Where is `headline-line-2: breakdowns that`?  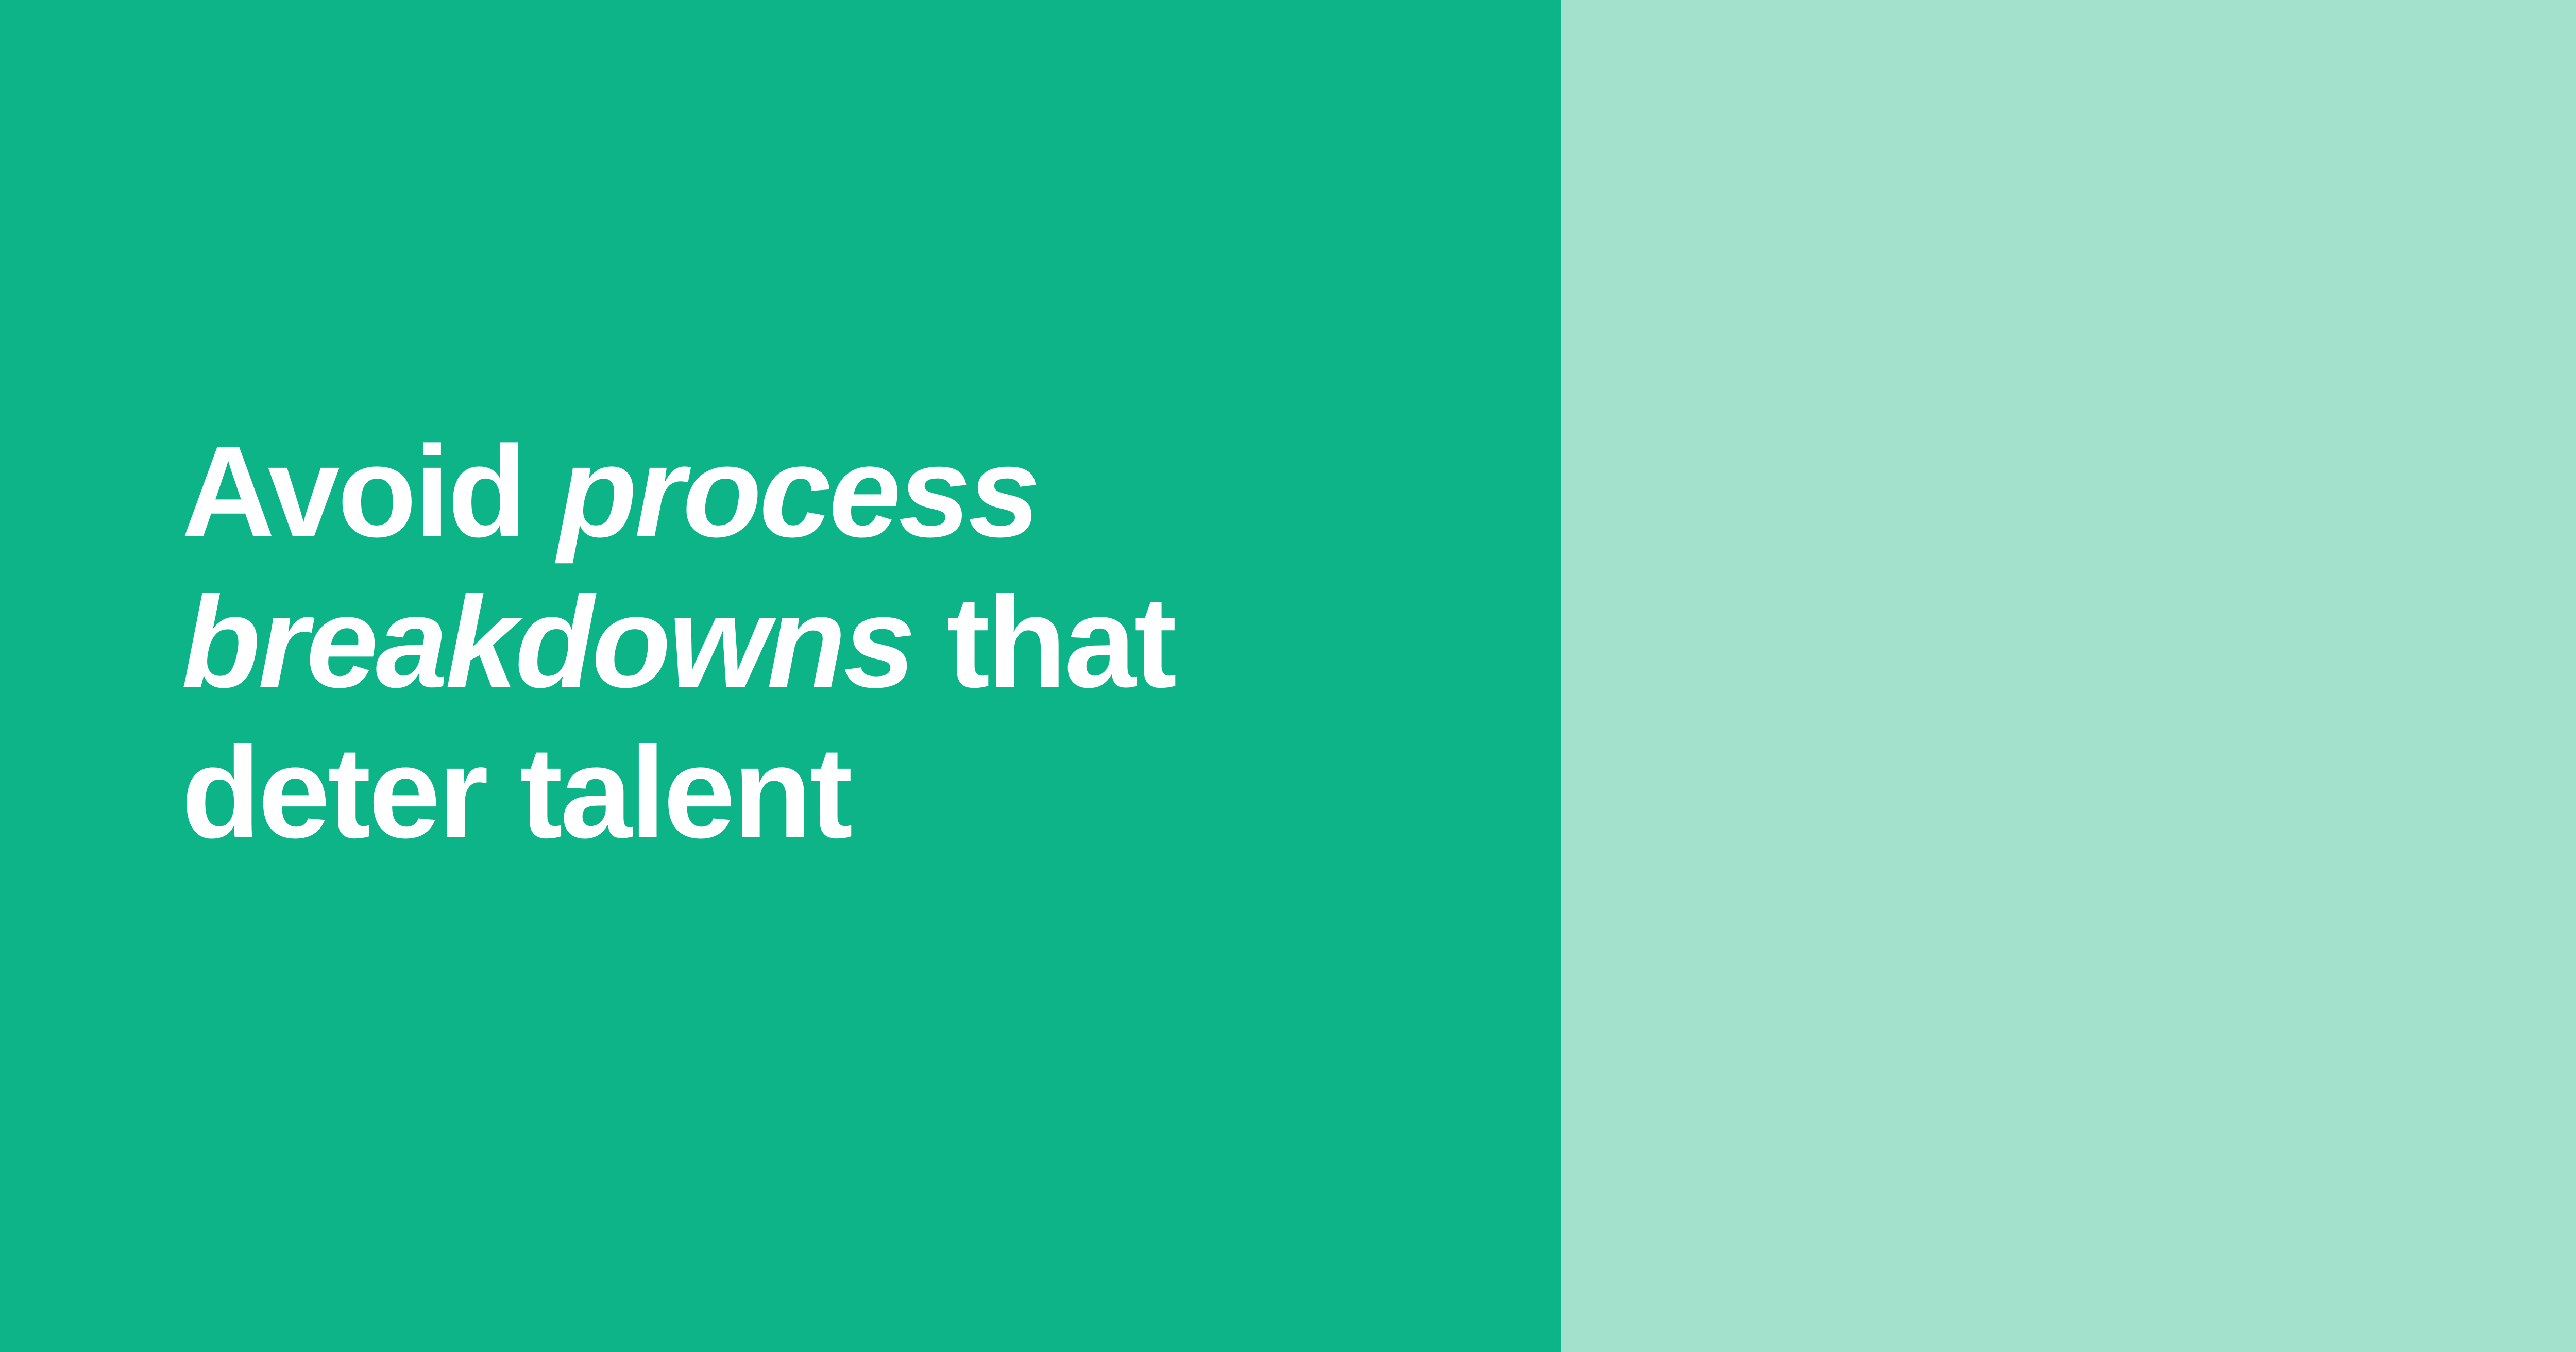
headline-line-2: breakdowns that is located at coordinates (799, 642).